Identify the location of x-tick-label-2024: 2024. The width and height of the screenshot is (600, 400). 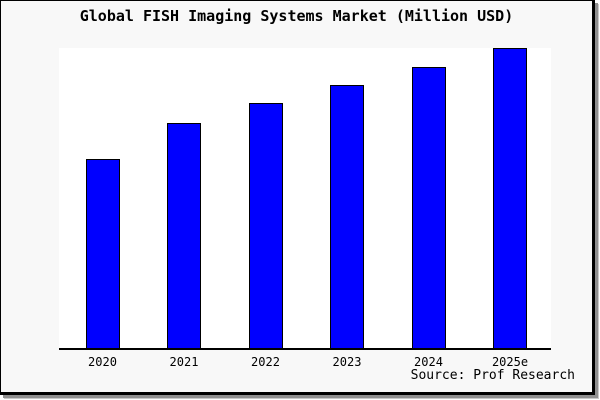
(428, 362).